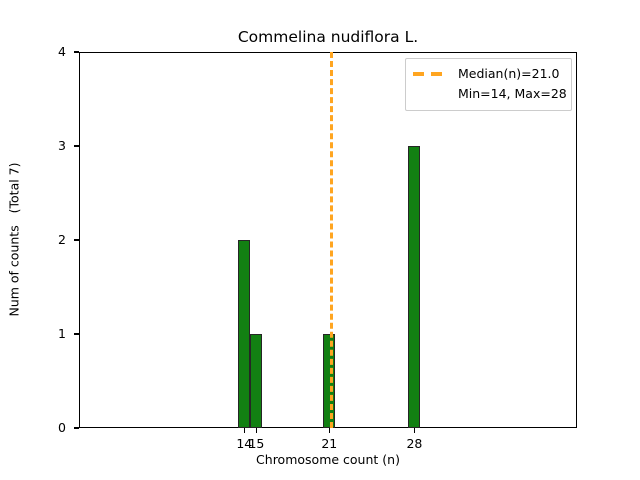  What do you see at coordinates (329, 443) in the screenshot?
I see `x-tick-label: 21` at bounding box center [329, 443].